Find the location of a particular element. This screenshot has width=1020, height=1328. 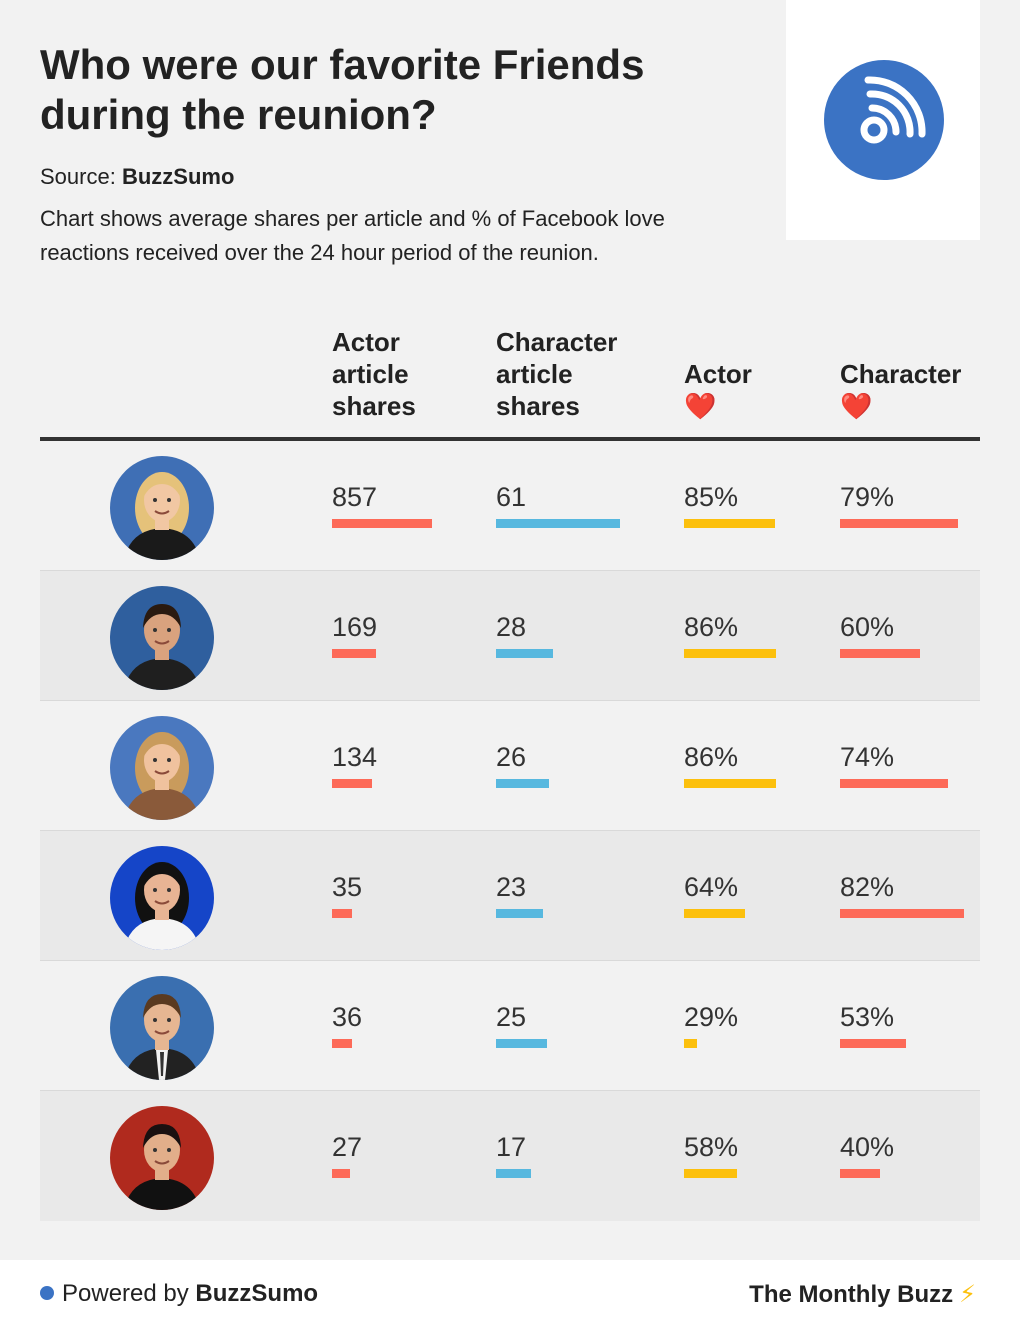

value-label: 82% is located at coordinates (867, 887).